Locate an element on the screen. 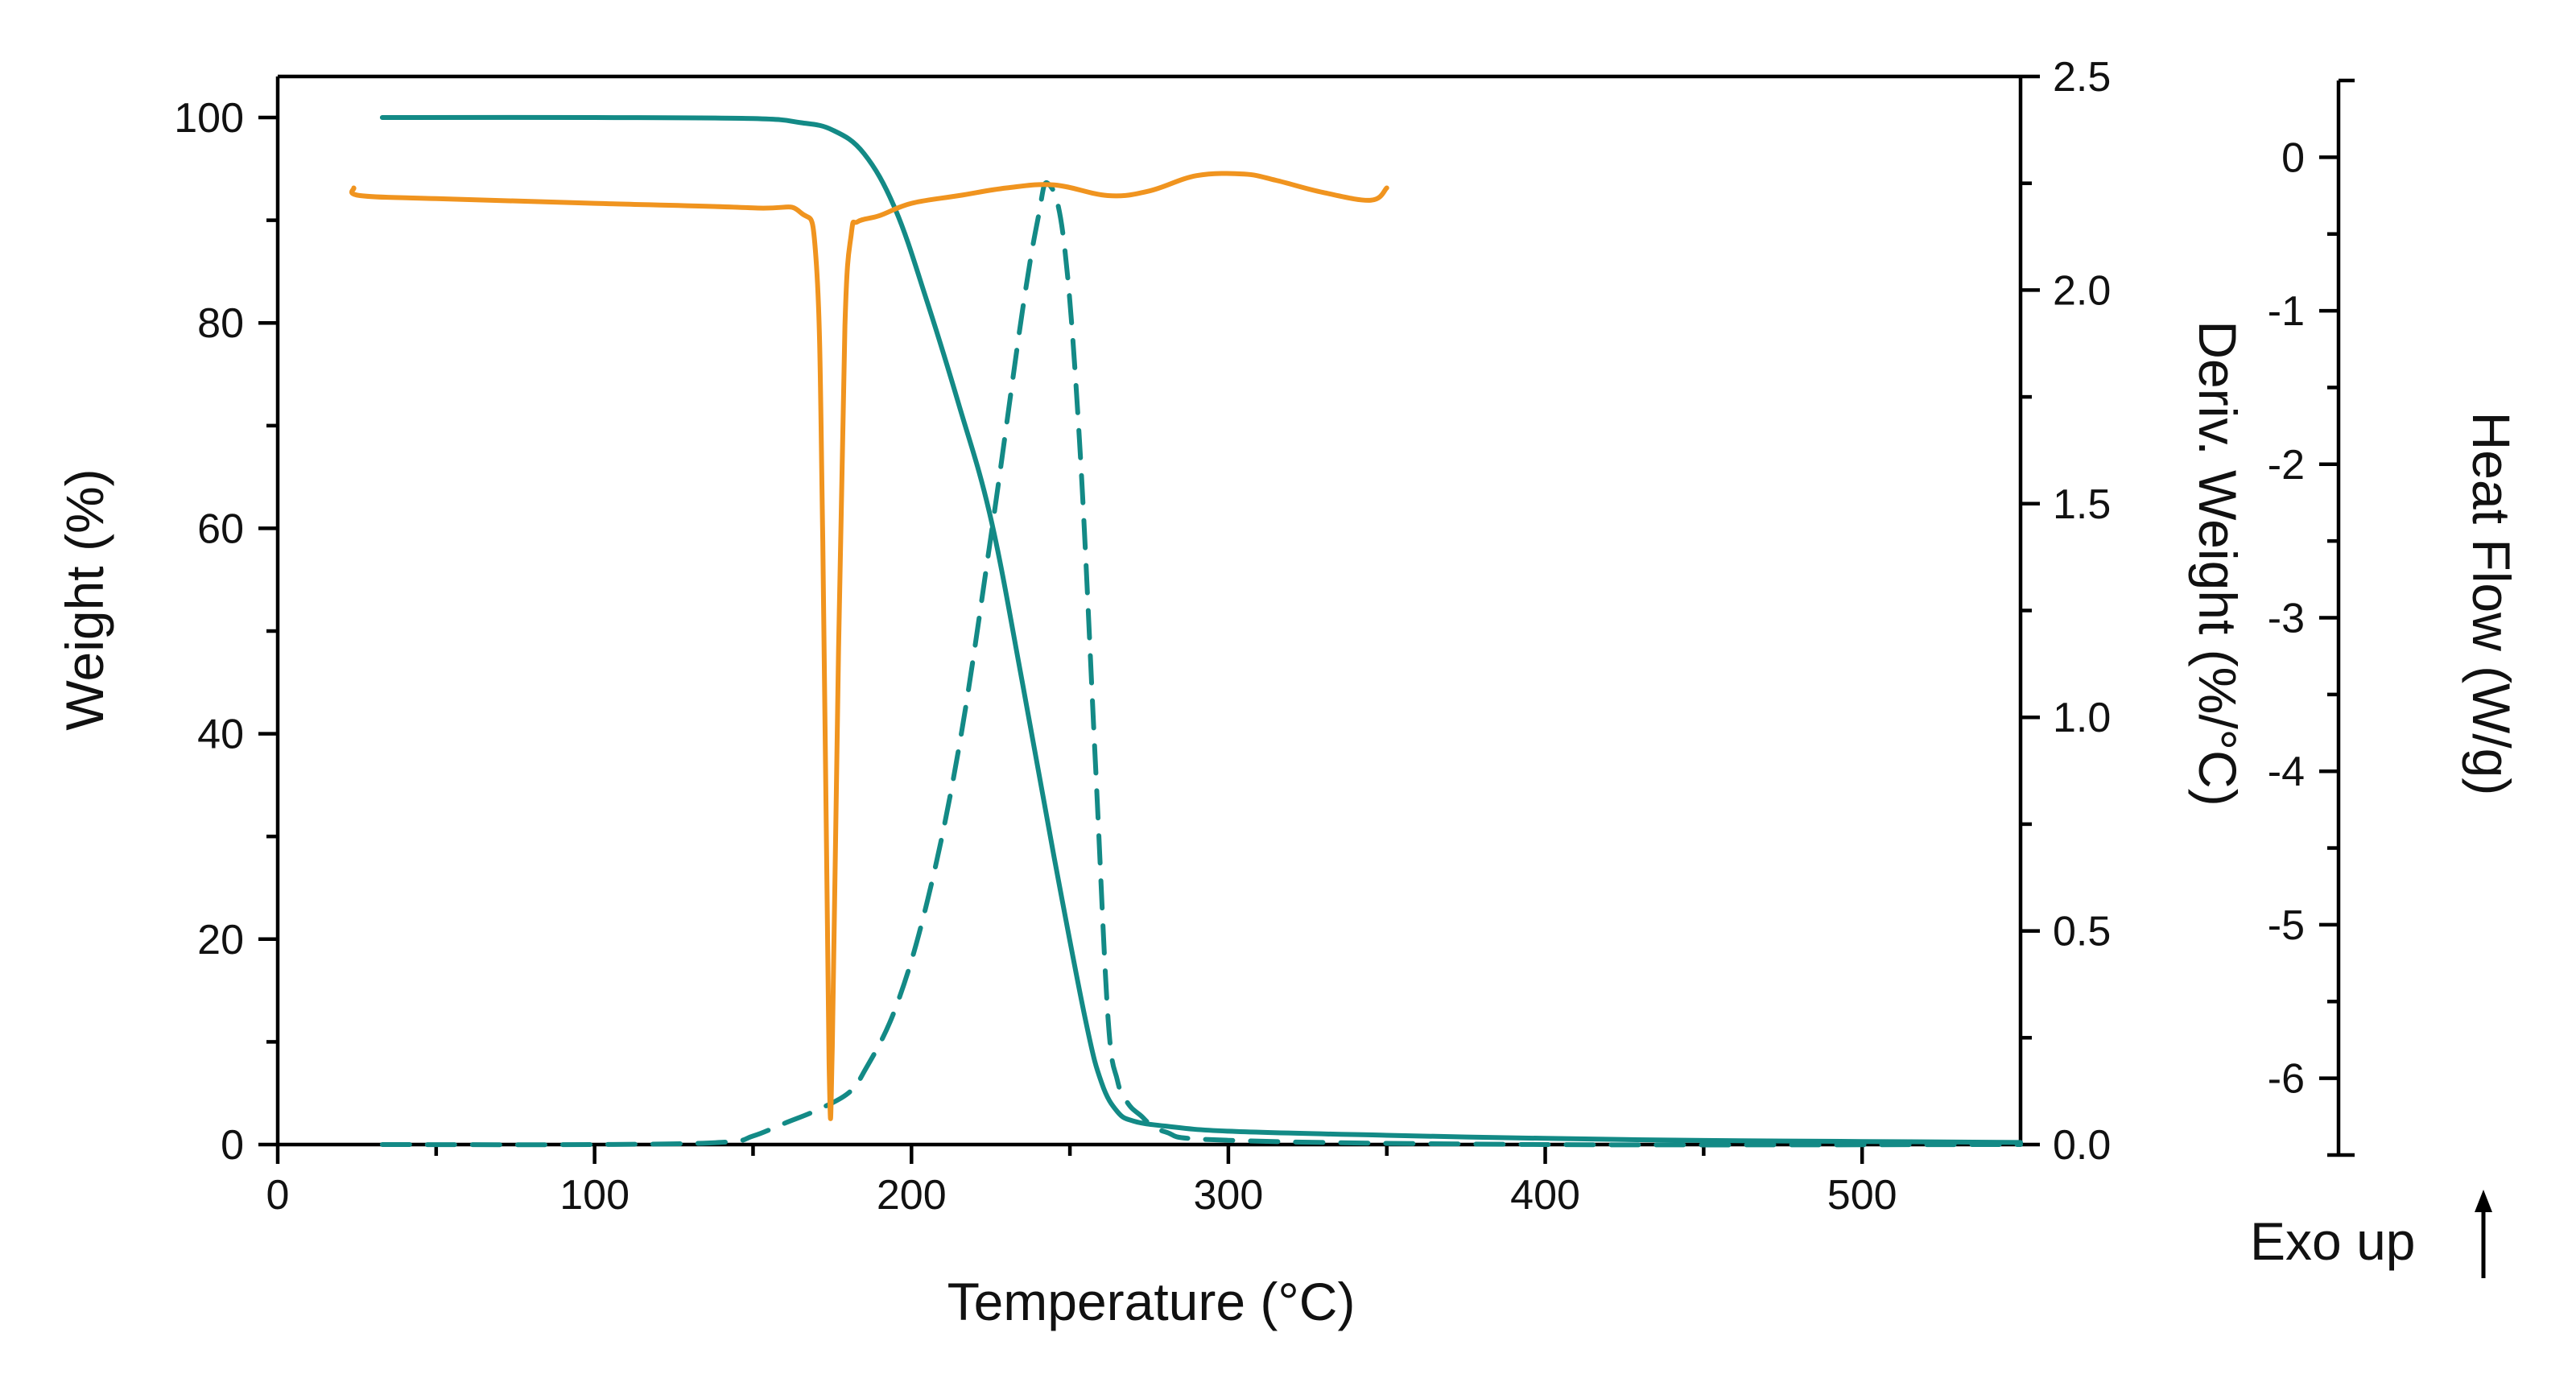 This screenshot has height=1382, width=2576. exo-up-annotation: Exo up is located at coordinates (2332, 1241).